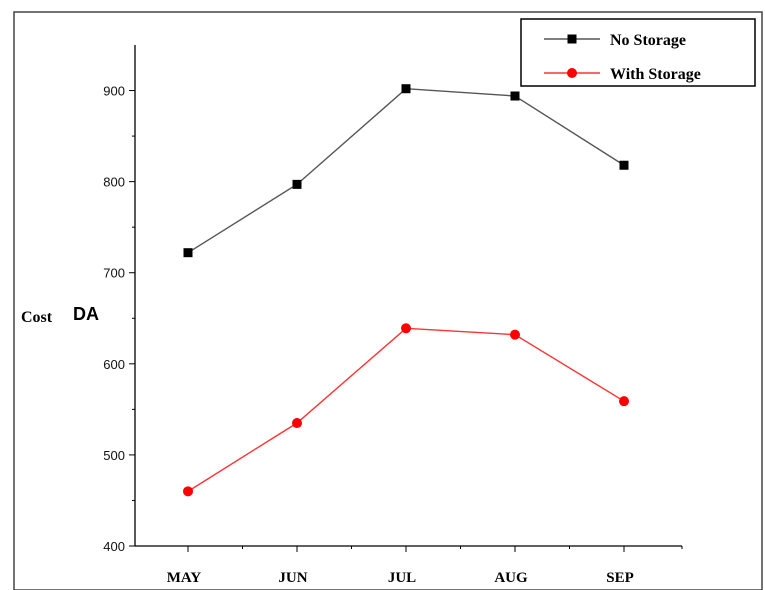  What do you see at coordinates (114, 273) in the screenshot?
I see `y-tick-label: 700` at bounding box center [114, 273].